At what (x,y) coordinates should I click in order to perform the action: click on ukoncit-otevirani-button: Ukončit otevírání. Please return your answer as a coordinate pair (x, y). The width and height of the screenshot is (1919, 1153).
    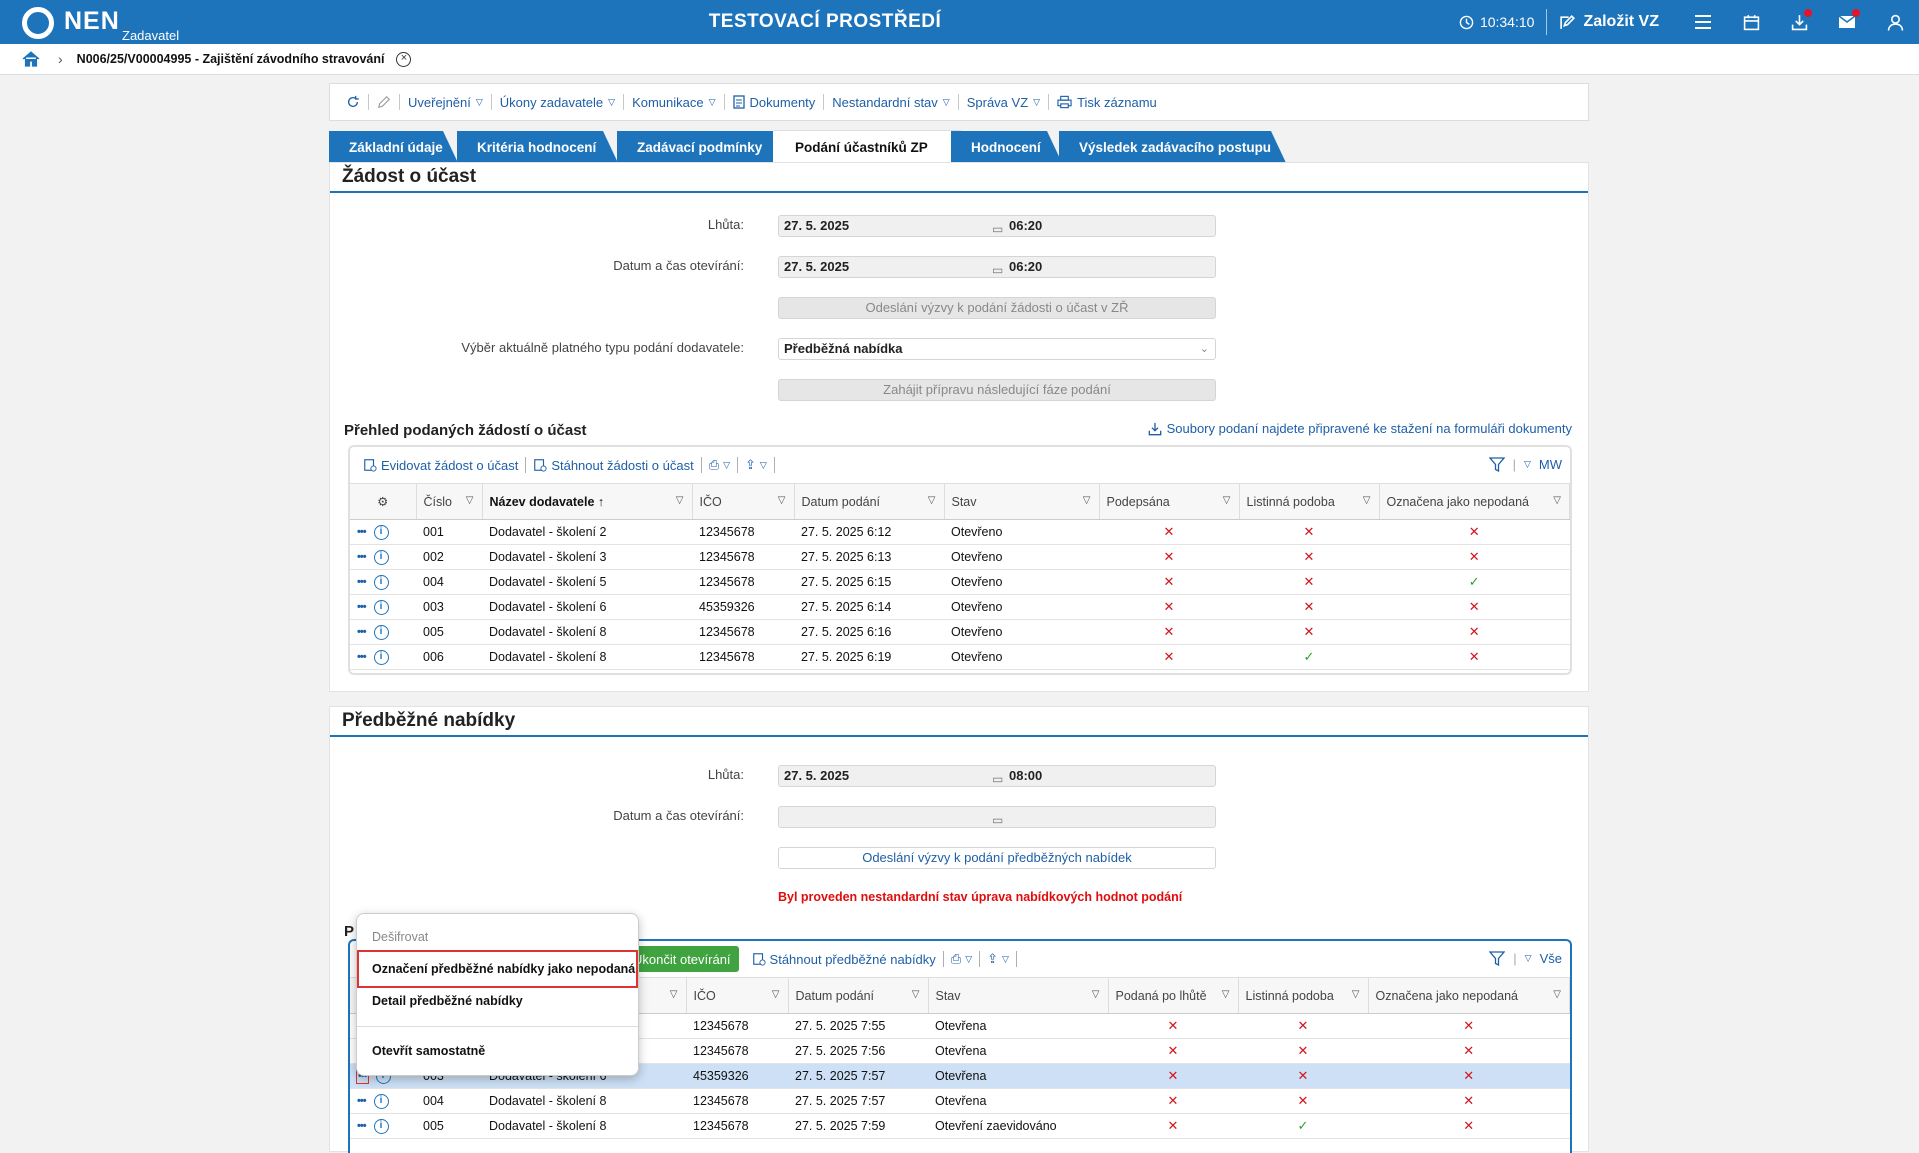
    Looking at the image, I should click on (682, 959).